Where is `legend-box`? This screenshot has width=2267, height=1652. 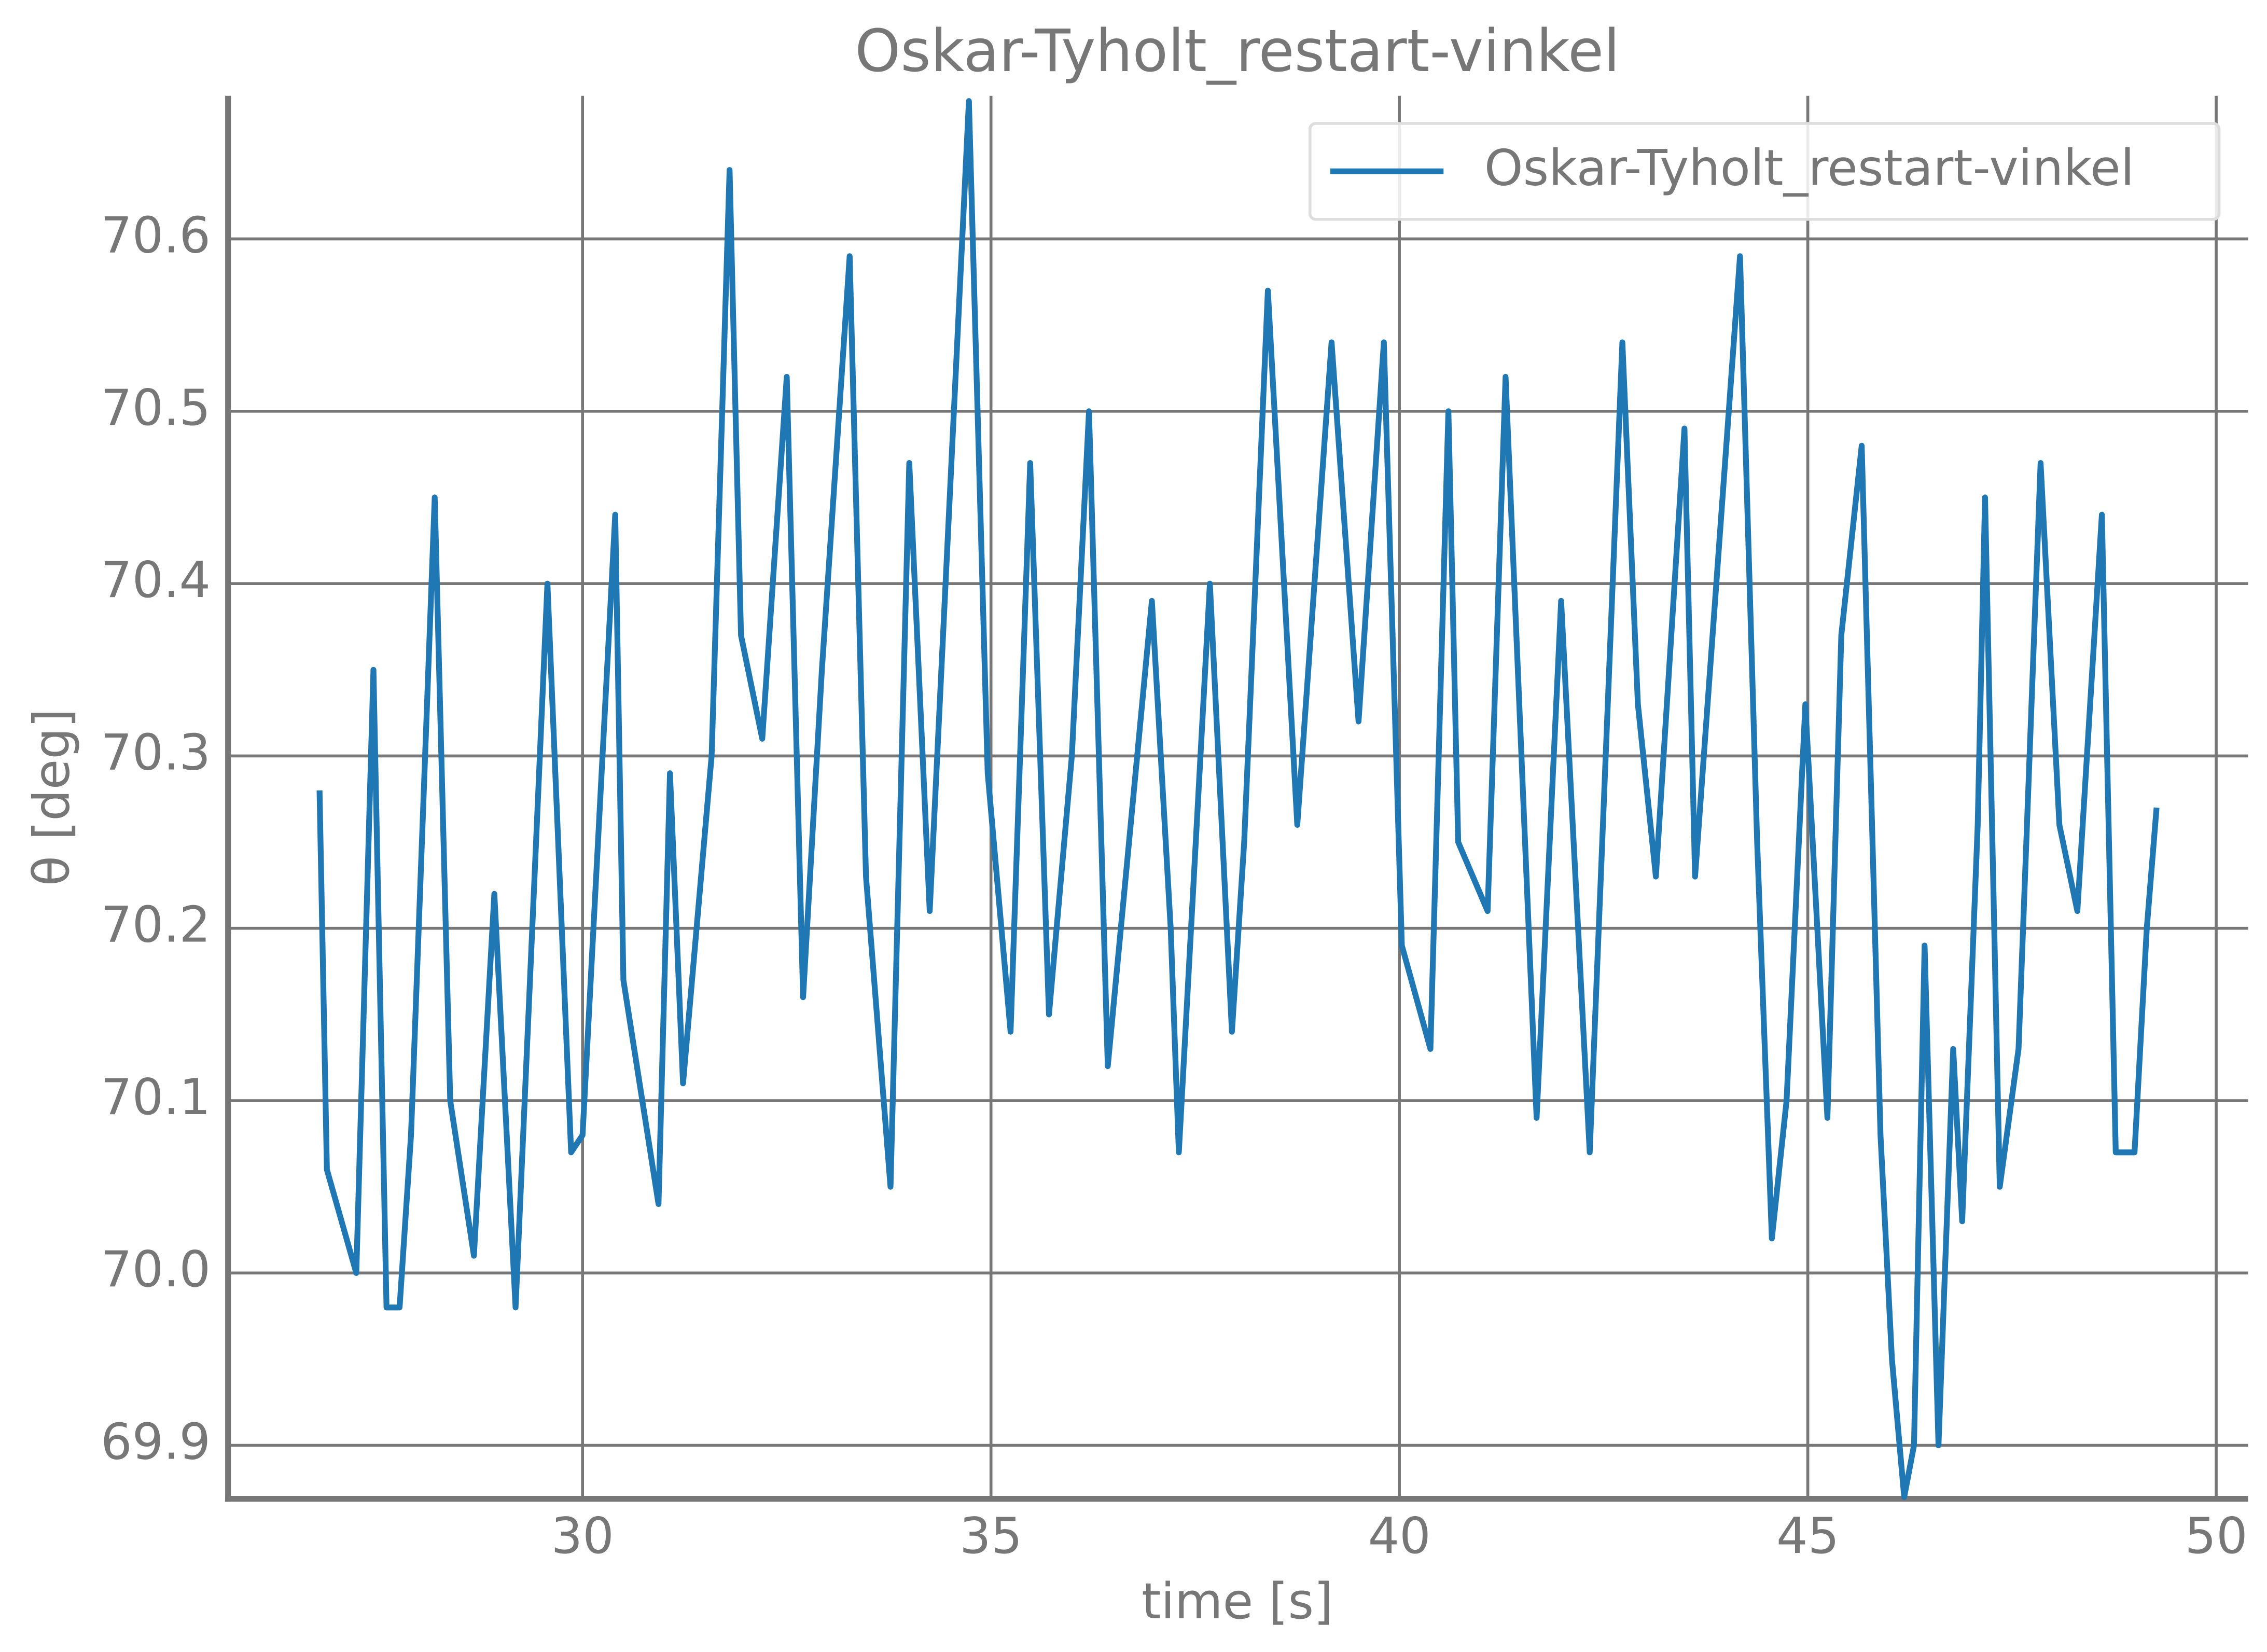
legend-box is located at coordinates (1764, 172).